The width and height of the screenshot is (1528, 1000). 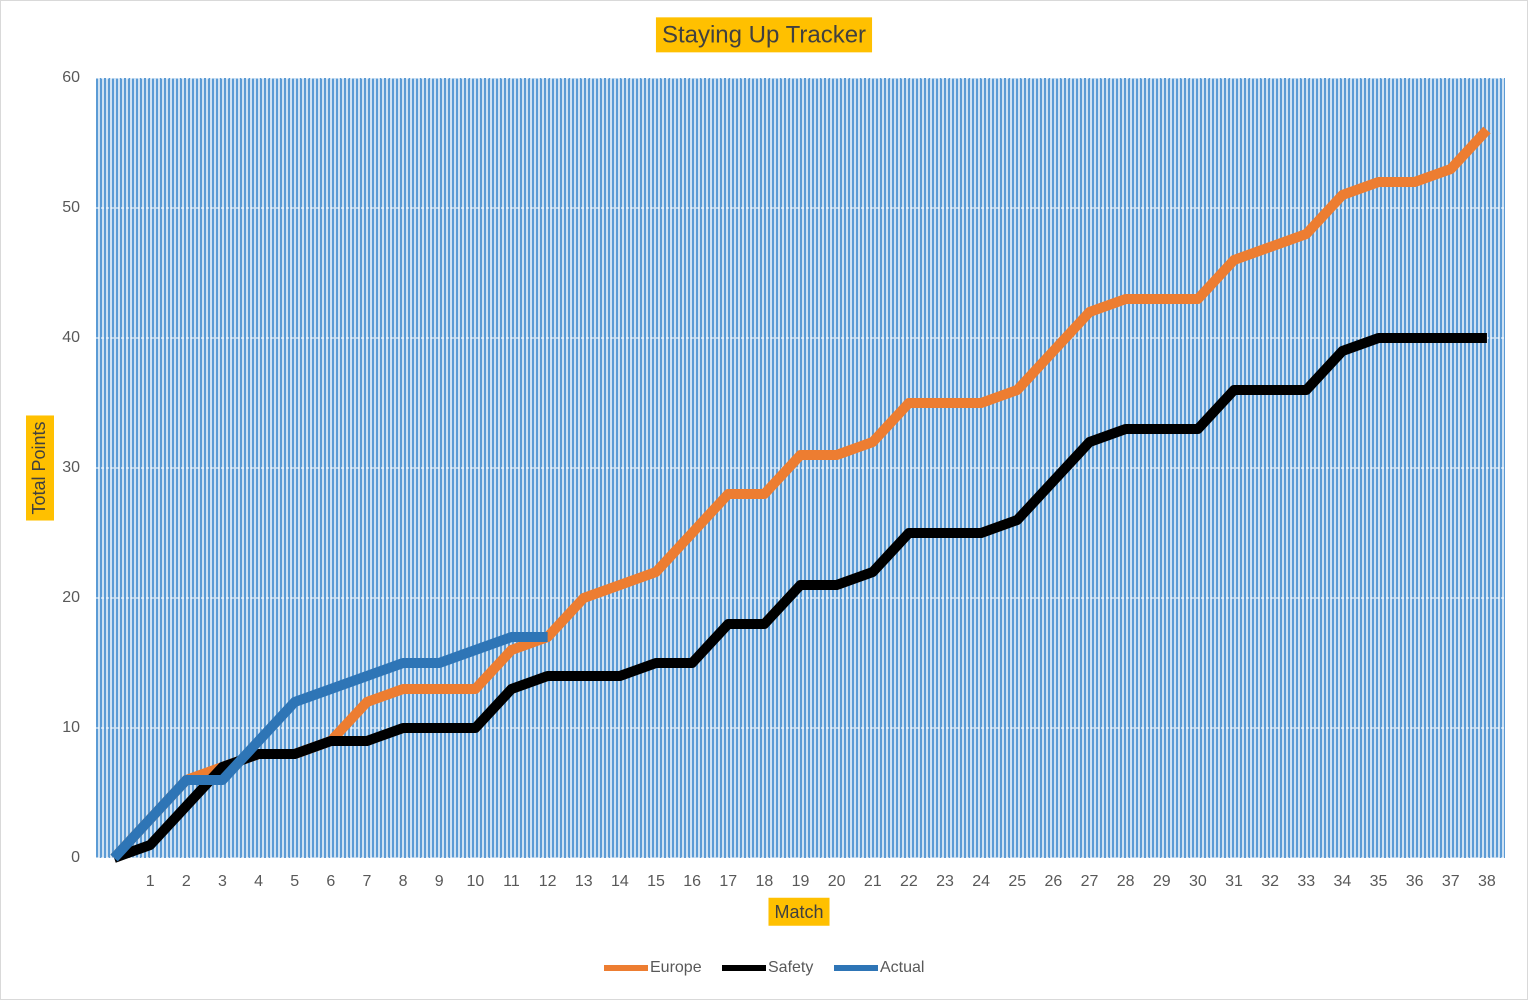 I want to click on x-tick-label: 17, so click(x=728, y=881).